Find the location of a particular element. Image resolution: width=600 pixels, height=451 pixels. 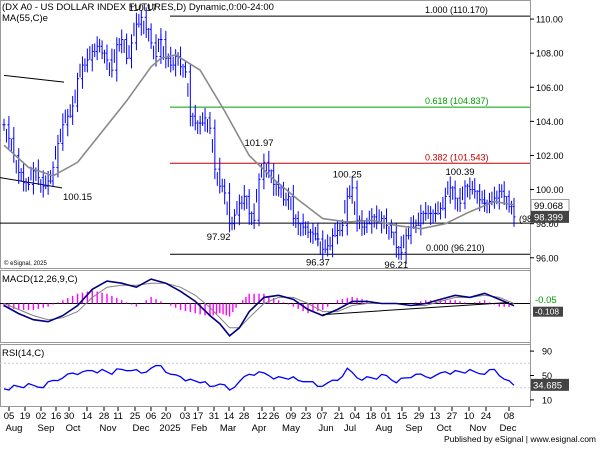

macd-line-tag-bg is located at coordinates (548, 311).